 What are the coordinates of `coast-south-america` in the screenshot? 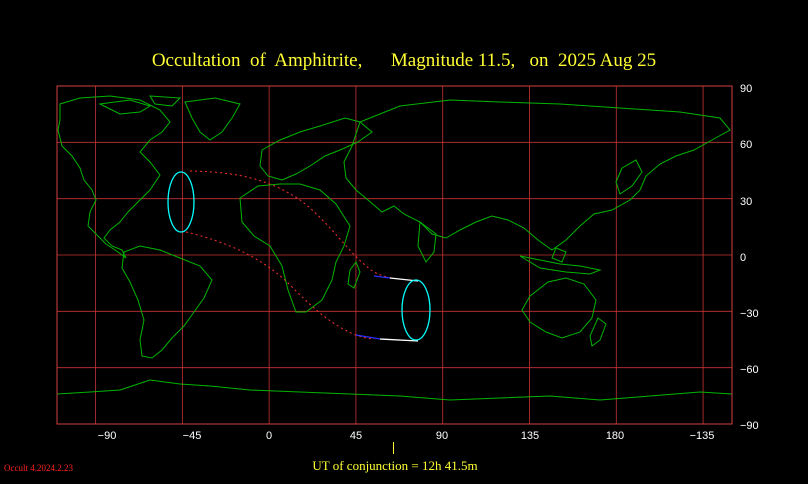 It's located at (167, 302).